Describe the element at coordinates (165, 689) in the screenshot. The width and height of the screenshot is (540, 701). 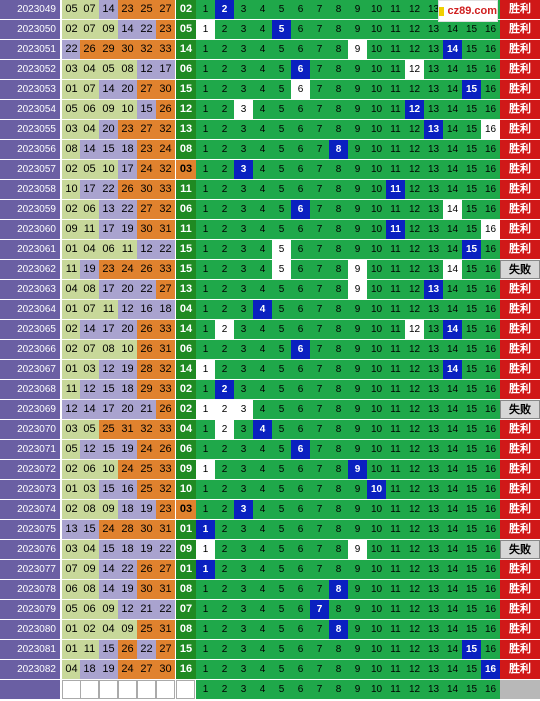
I see `selection-input-cell` at that location.